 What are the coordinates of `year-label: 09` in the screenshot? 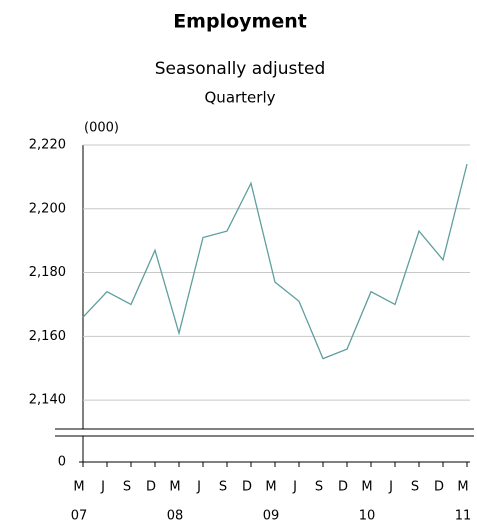 It's located at (271, 516).